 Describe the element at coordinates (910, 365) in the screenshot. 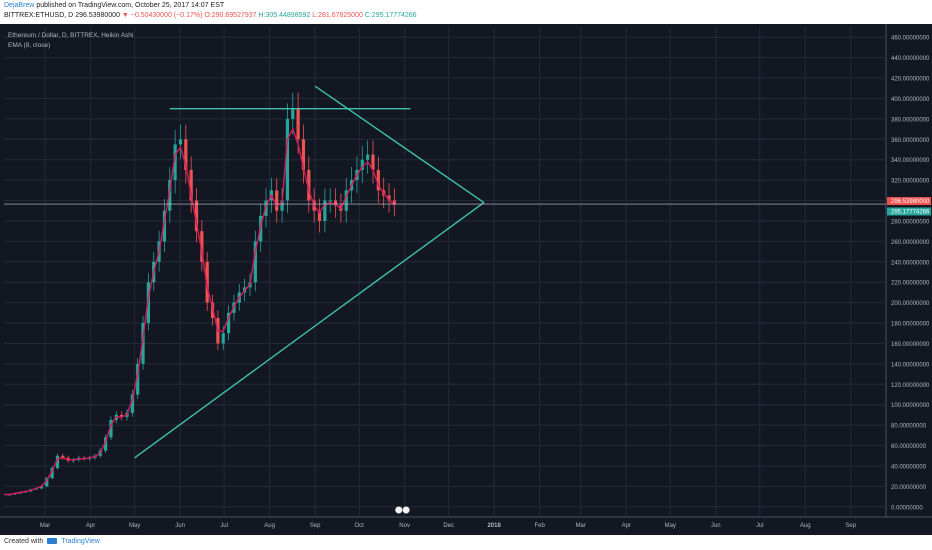

I see `y-tick-label: 140.00000000` at that location.